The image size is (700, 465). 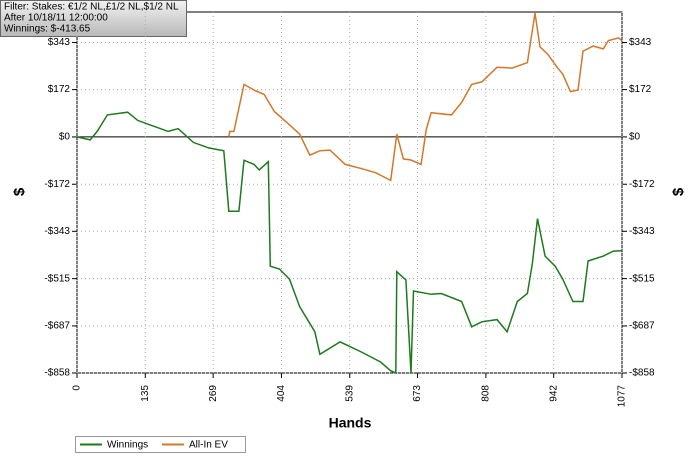 I want to click on y-tick-label: -$687, so click(x=57, y=326).